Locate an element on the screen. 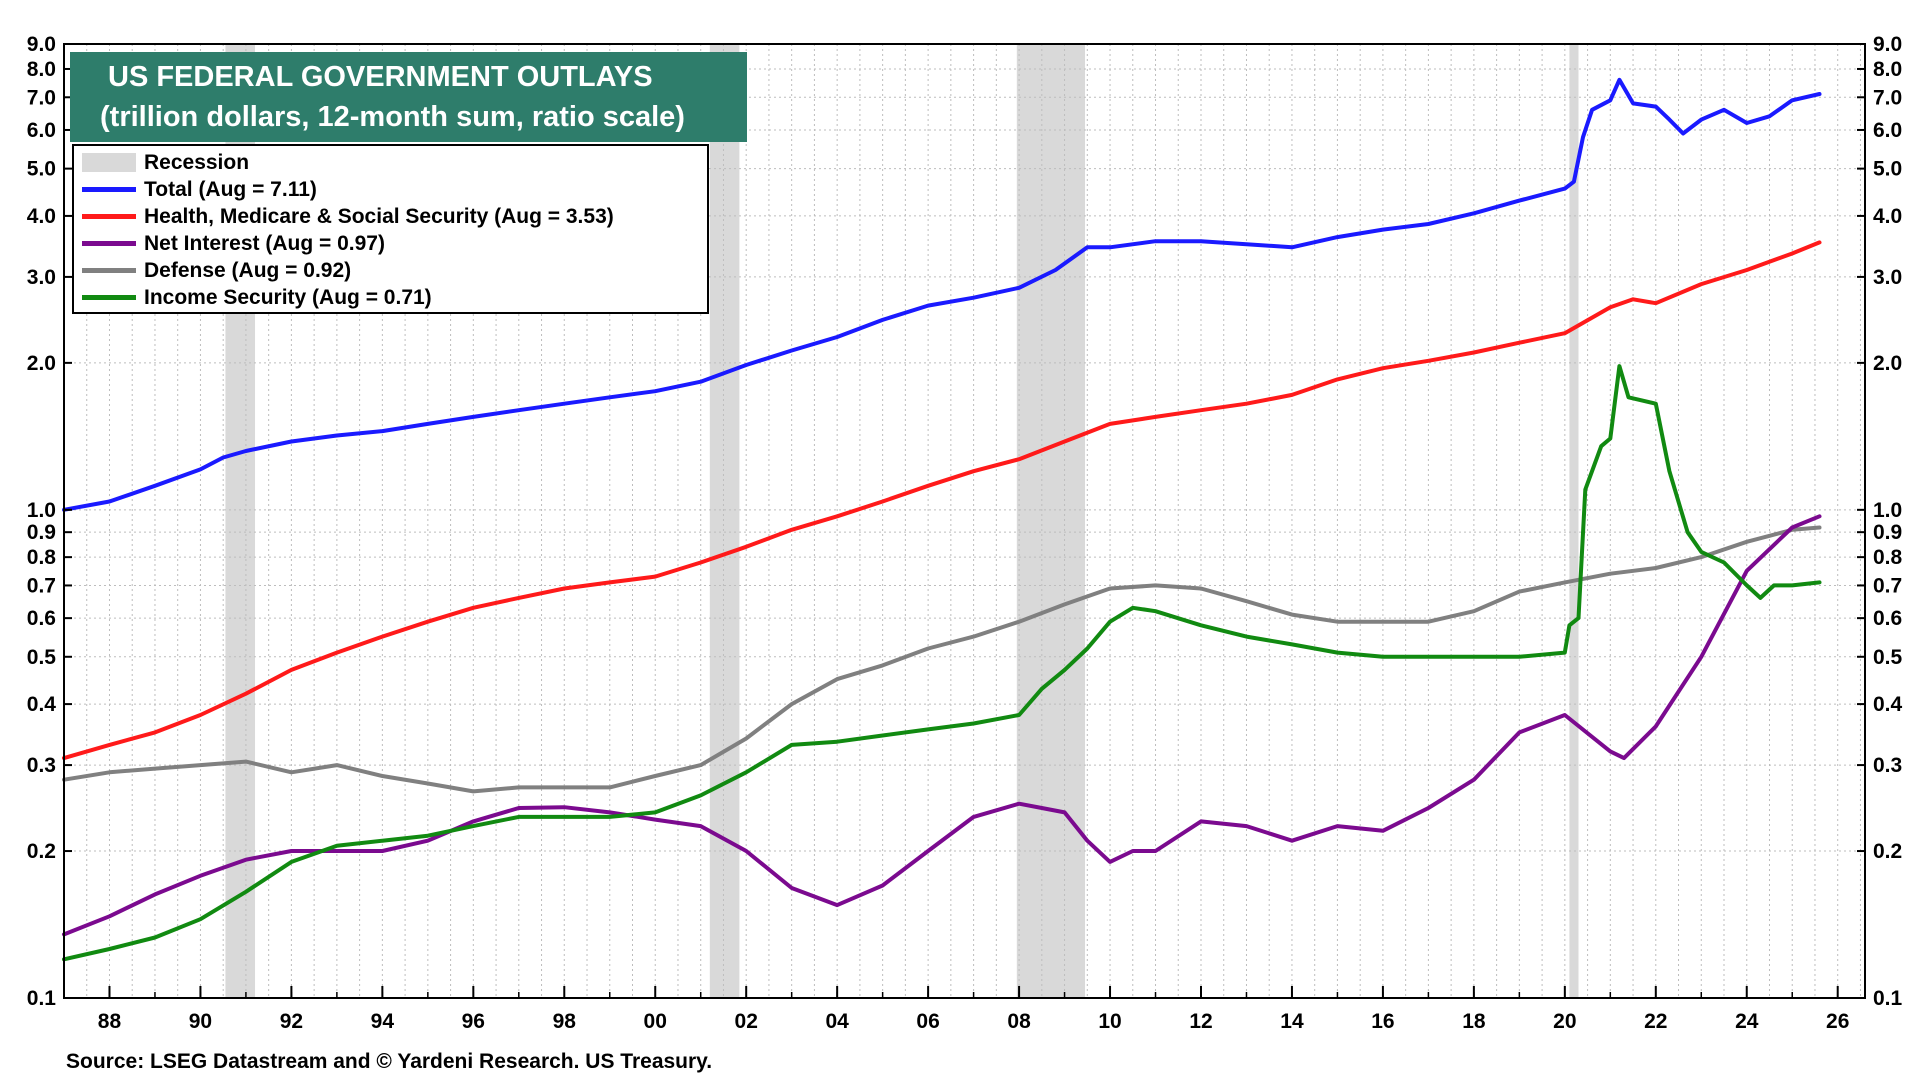 The height and width of the screenshot is (1080, 1920). x-tick-label: 98 is located at coordinates (565, 1021).